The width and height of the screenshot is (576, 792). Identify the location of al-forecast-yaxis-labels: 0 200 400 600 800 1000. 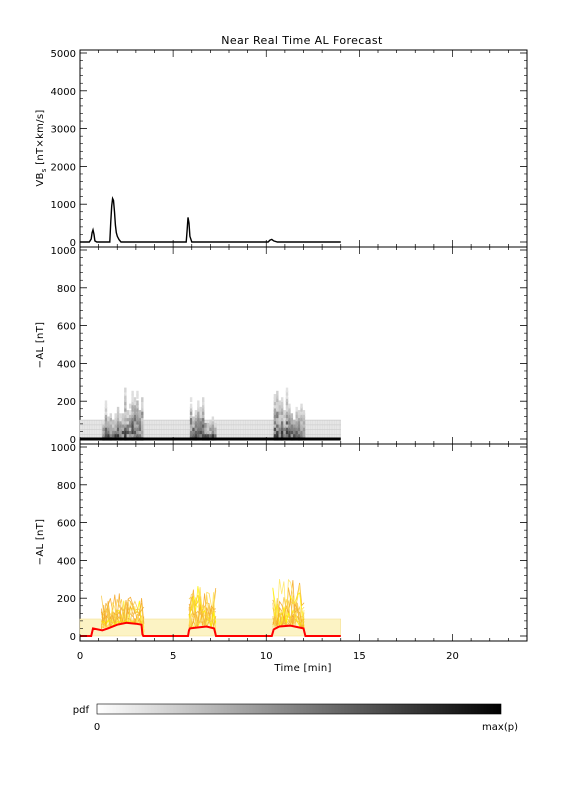
(63, 543).